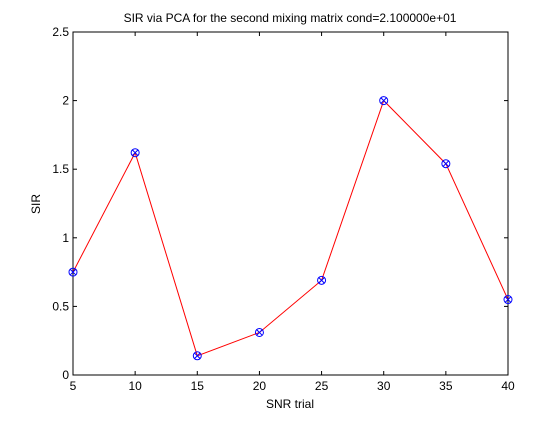  Describe the element at coordinates (36, 204) in the screenshot. I see `y-axis-title: SIR` at that location.